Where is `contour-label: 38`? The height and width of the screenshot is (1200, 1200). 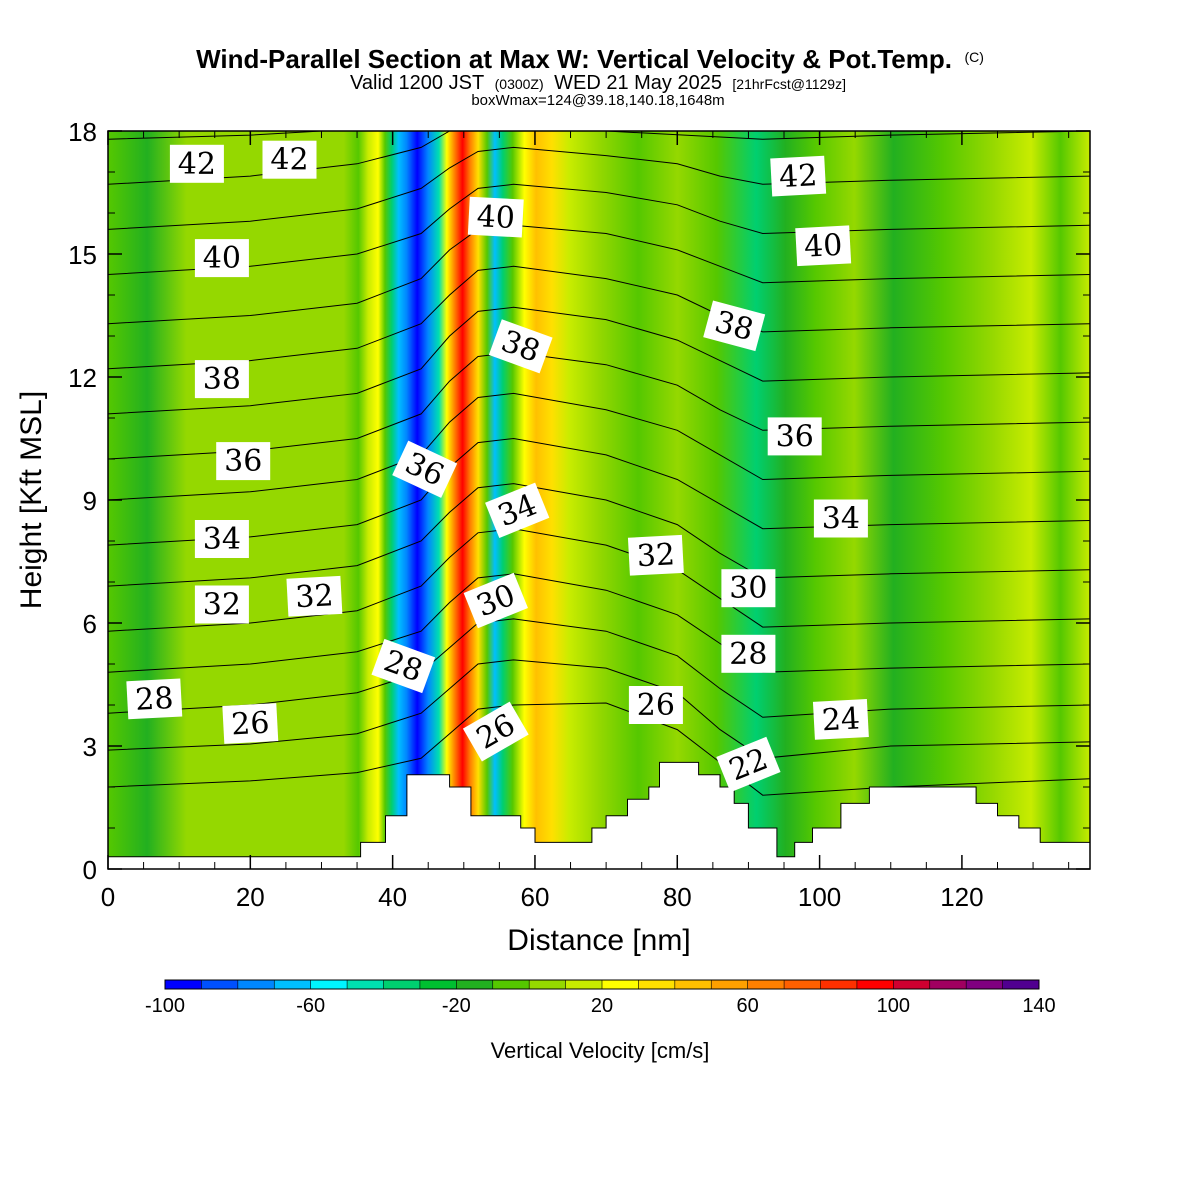 contour-label: 38 is located at coordinates (221, 379).